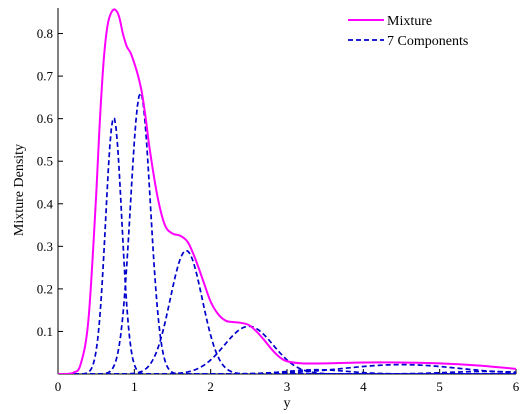  What do you see at coordinates (287, 403) in the screenshot?
I see `x-axis-label: y` at bounding box center [287, 403].